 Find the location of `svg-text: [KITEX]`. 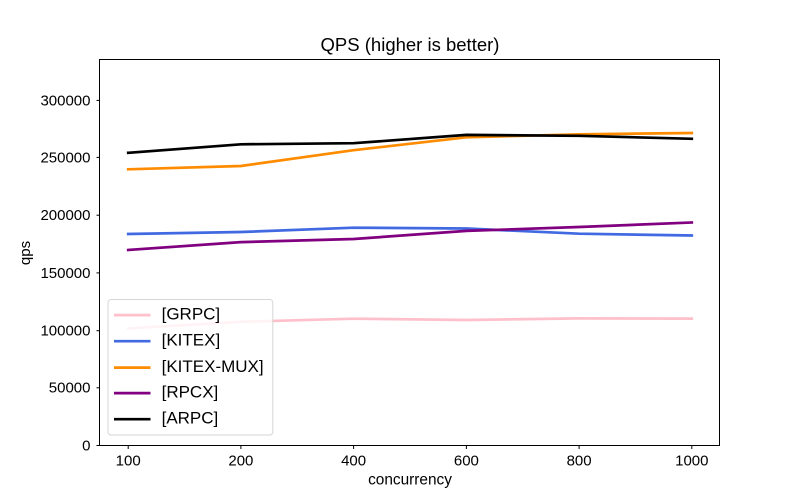

svg-text: [KITEX] is located at coordinates (191, 339).